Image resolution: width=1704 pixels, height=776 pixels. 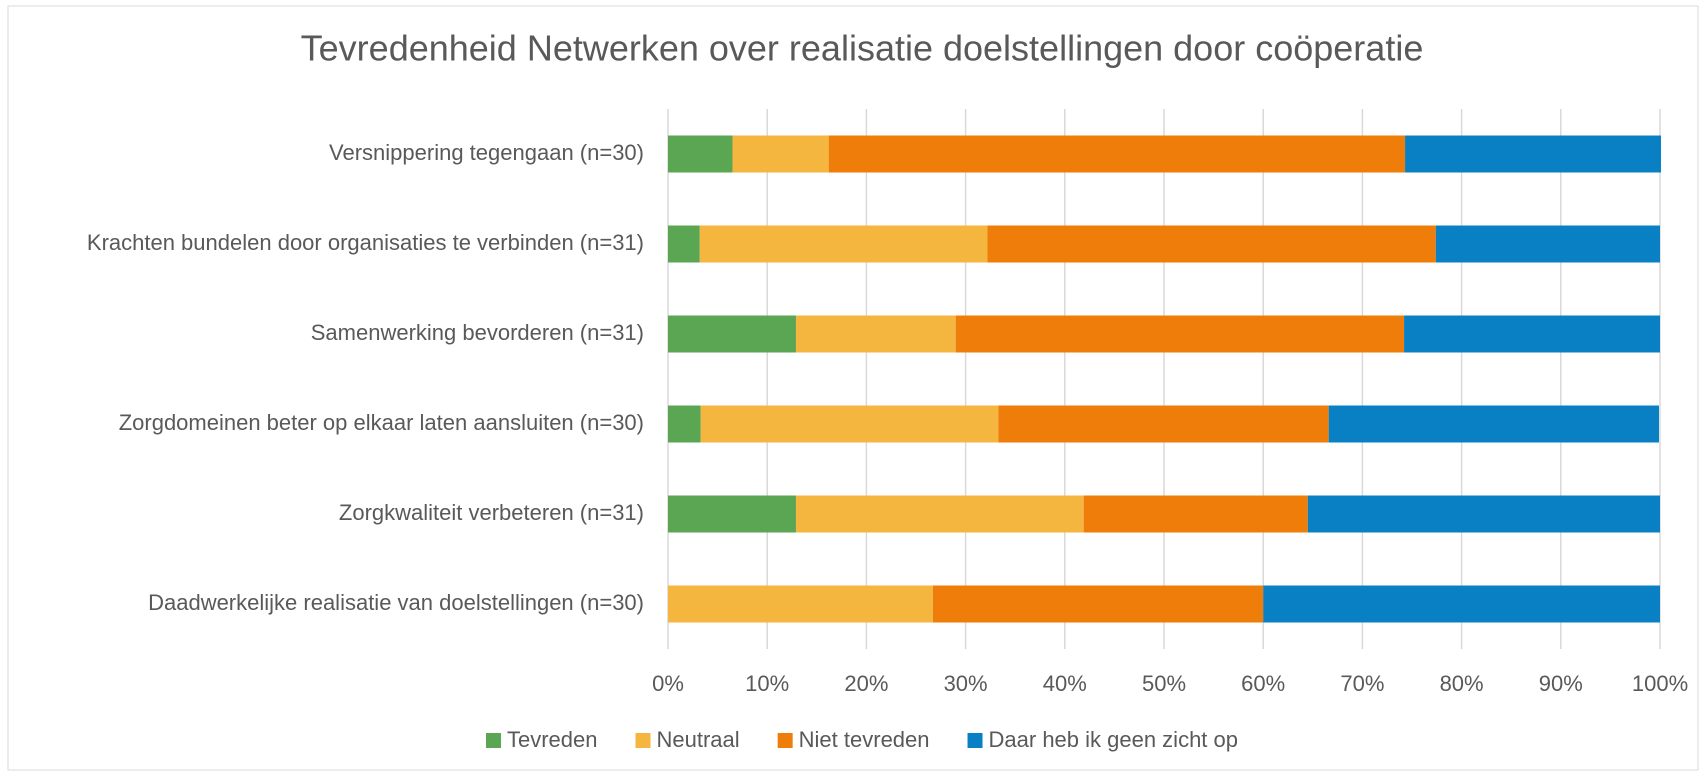 I want to click on x-tick-label: 30%, so click(x=966, y=683).